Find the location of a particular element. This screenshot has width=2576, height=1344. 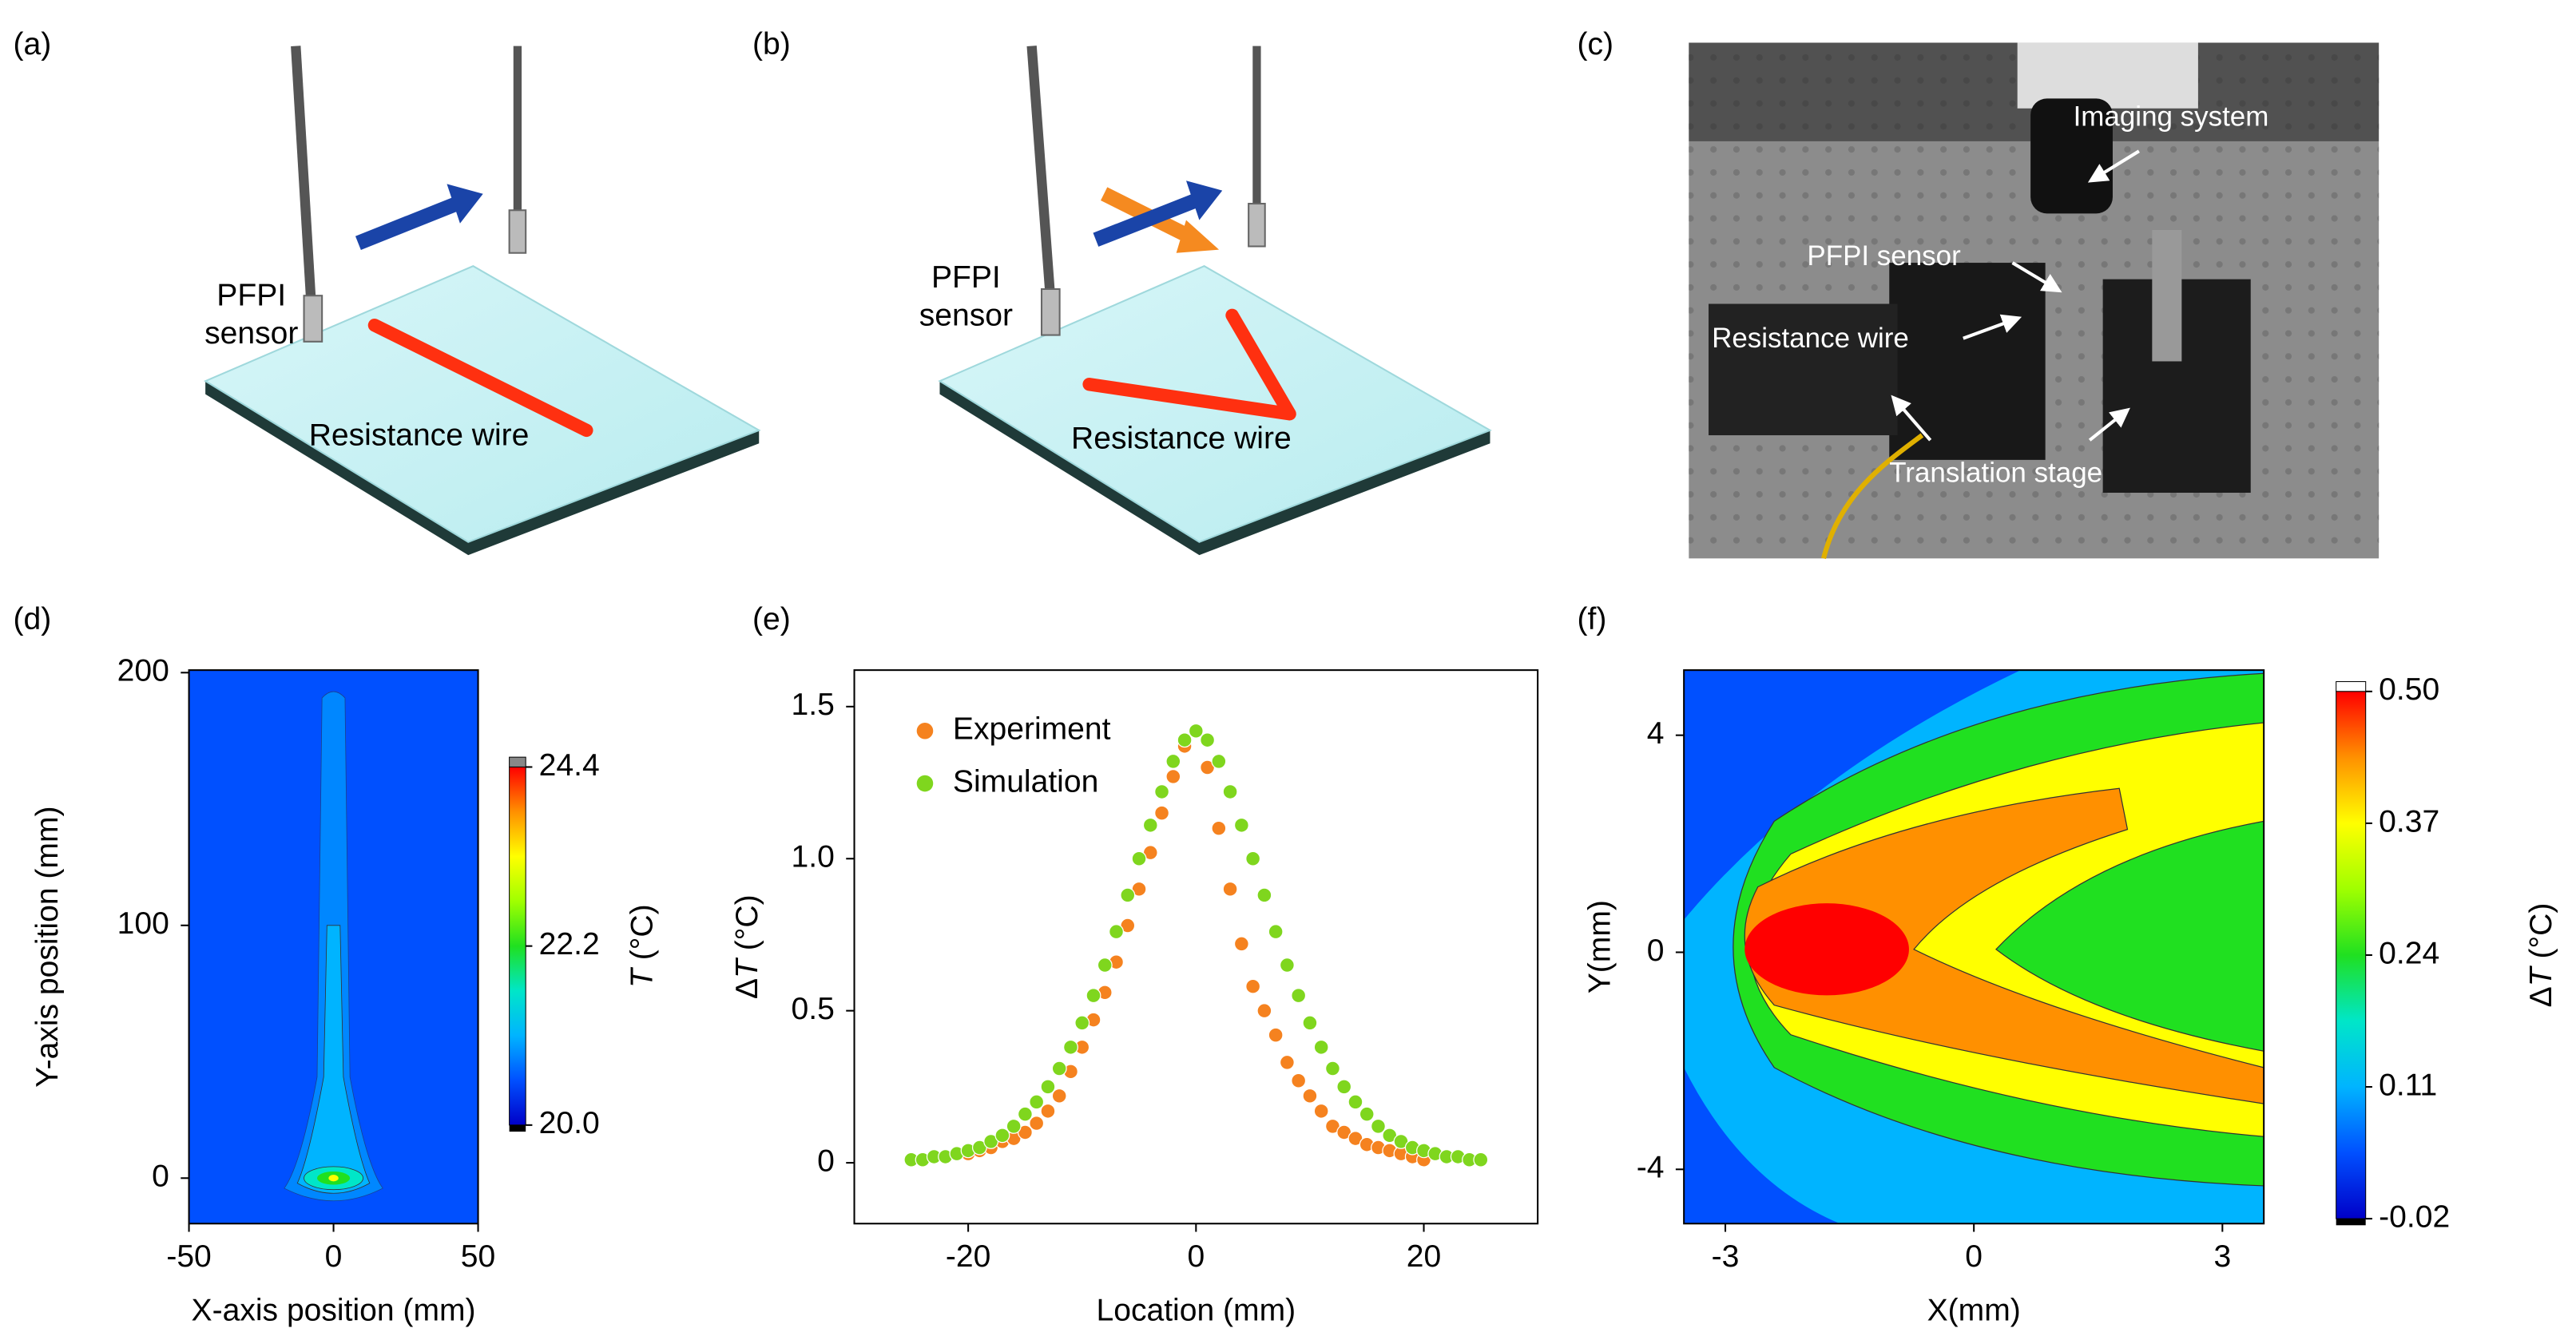

y-axis-label: Y(mm) is located at coordinates (1600, 946).